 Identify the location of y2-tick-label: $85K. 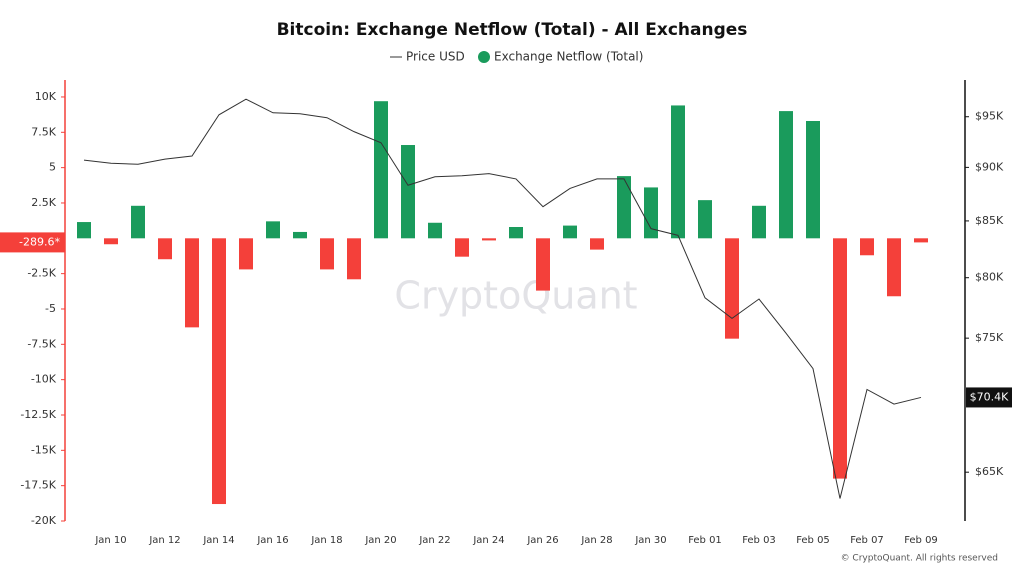
(989, 220).